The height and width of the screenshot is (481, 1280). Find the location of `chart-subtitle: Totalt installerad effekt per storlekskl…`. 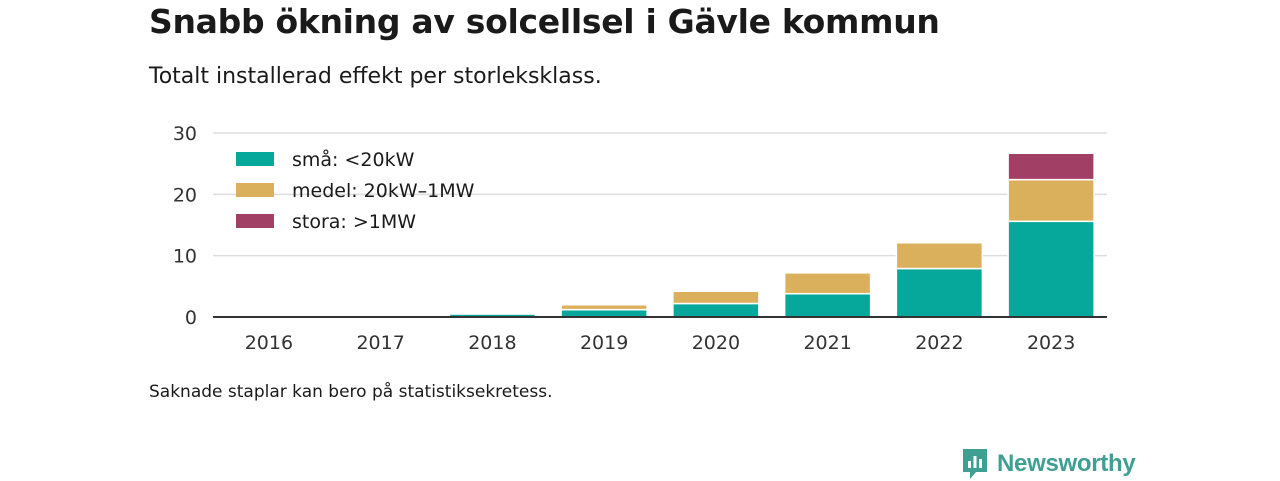

chart-subtitle: Totalt installerad effekt per storlekskl… is located at coordinates (375, 76).